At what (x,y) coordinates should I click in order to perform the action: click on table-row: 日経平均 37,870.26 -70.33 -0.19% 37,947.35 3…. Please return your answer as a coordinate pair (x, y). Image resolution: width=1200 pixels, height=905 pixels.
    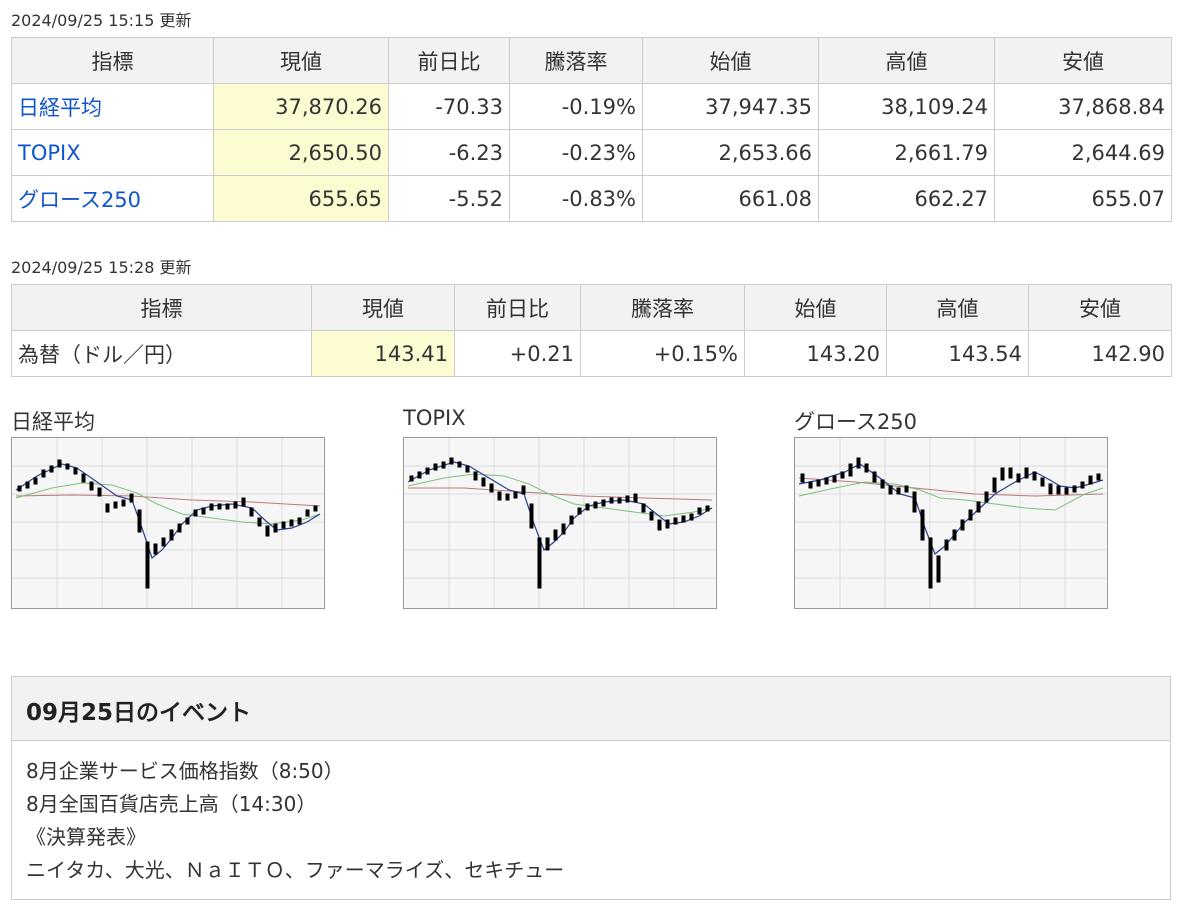
    Looking at the image, I should click on (591, 106).